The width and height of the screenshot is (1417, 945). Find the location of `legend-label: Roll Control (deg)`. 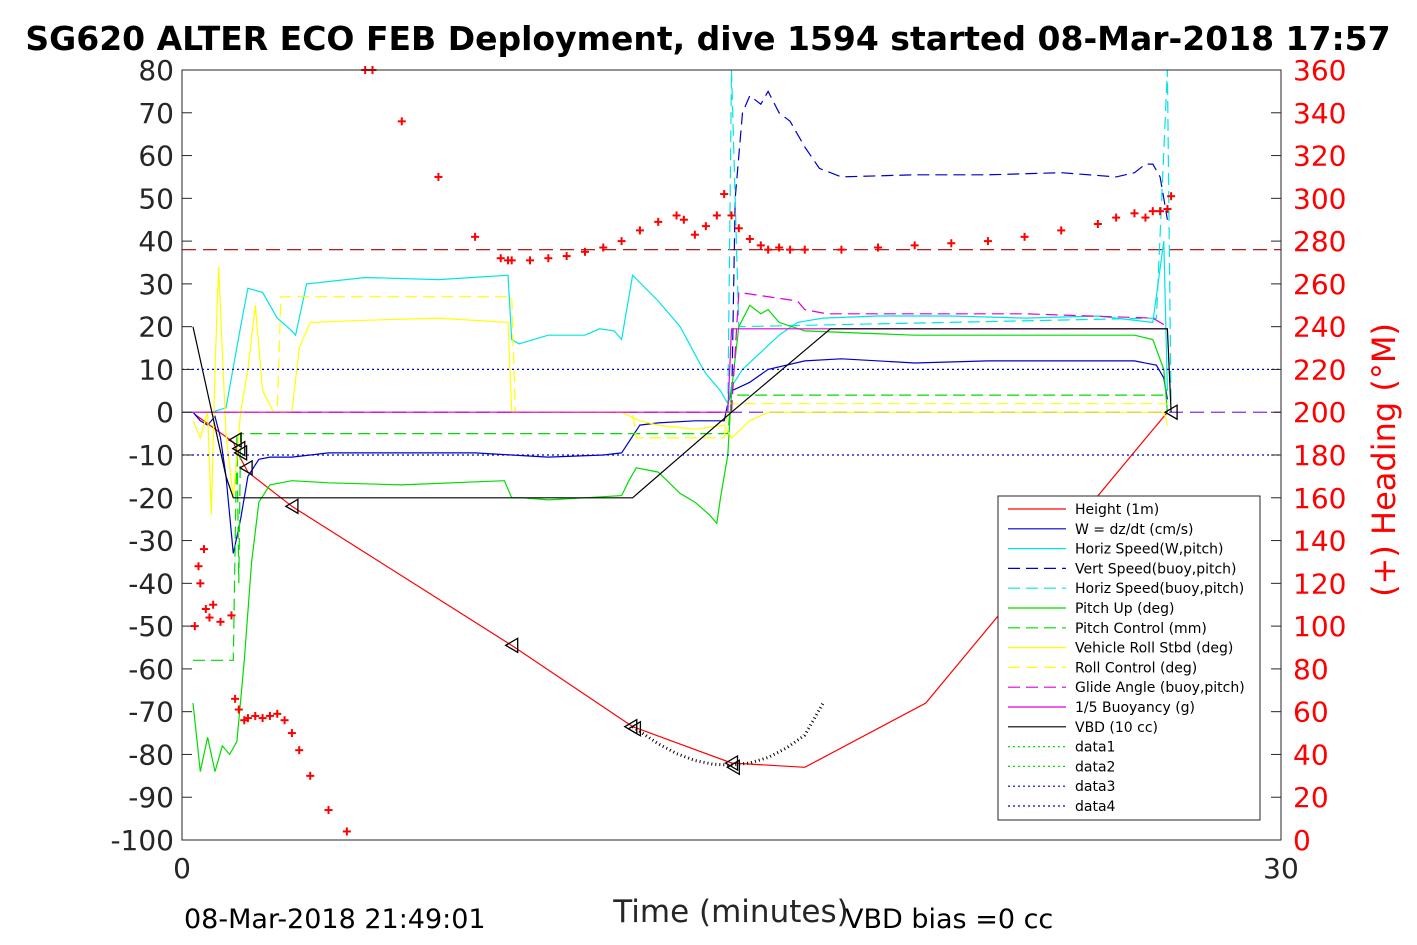

legend-label: Roll Control (deg) is located at coordinates (1136, 668).